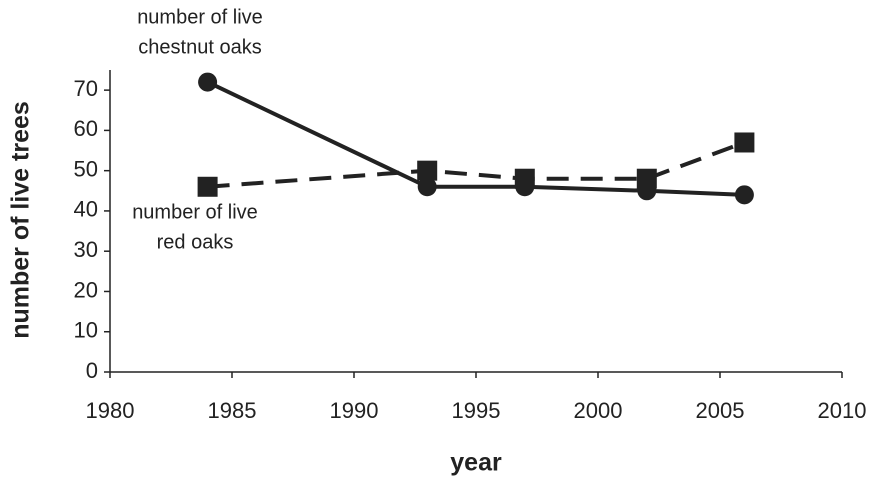  Describe the element at coordinates (110, 410) in the screenshot. I see `x-tick-label: 1980` at that location.